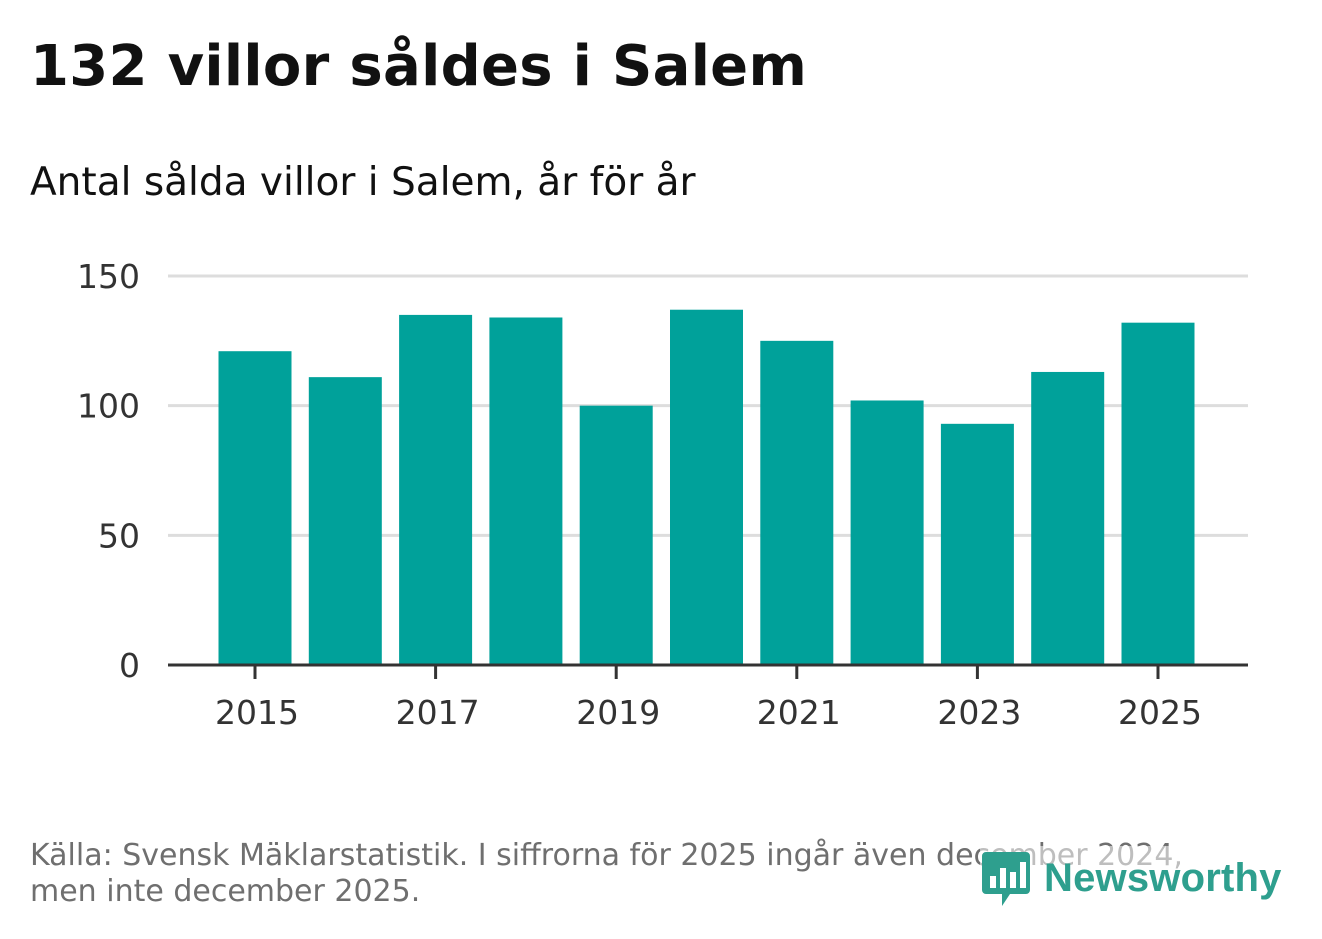  What do you see at coordinates (438, 712) in the screenshot?
I see `x-tick-label-2017: 2017` at bounding box center [438, 712].